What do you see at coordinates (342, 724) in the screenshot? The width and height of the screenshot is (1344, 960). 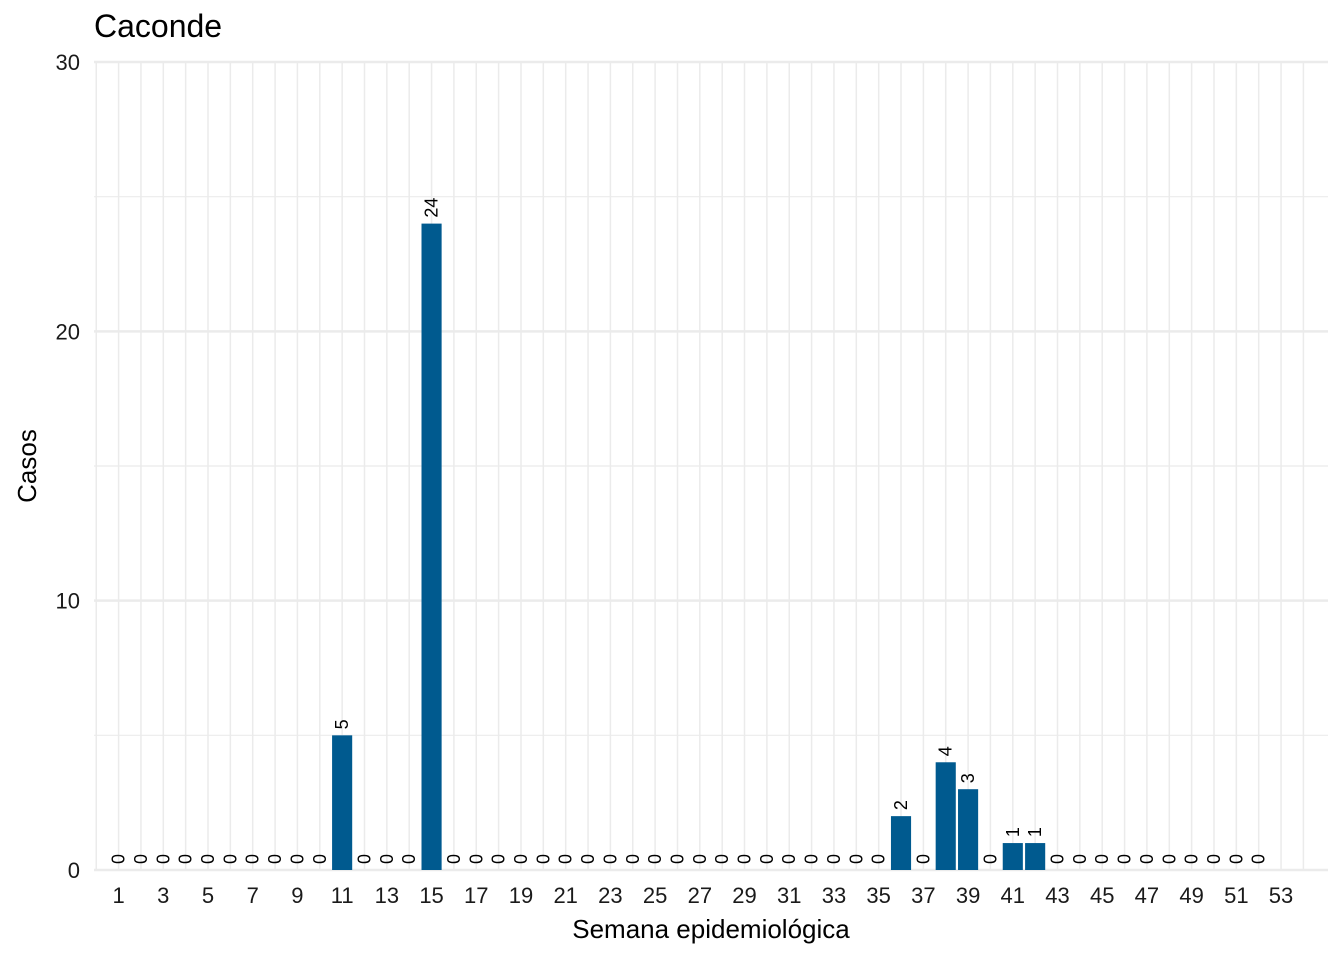 I see `data-label: 5` at bounding box center [342, 724].